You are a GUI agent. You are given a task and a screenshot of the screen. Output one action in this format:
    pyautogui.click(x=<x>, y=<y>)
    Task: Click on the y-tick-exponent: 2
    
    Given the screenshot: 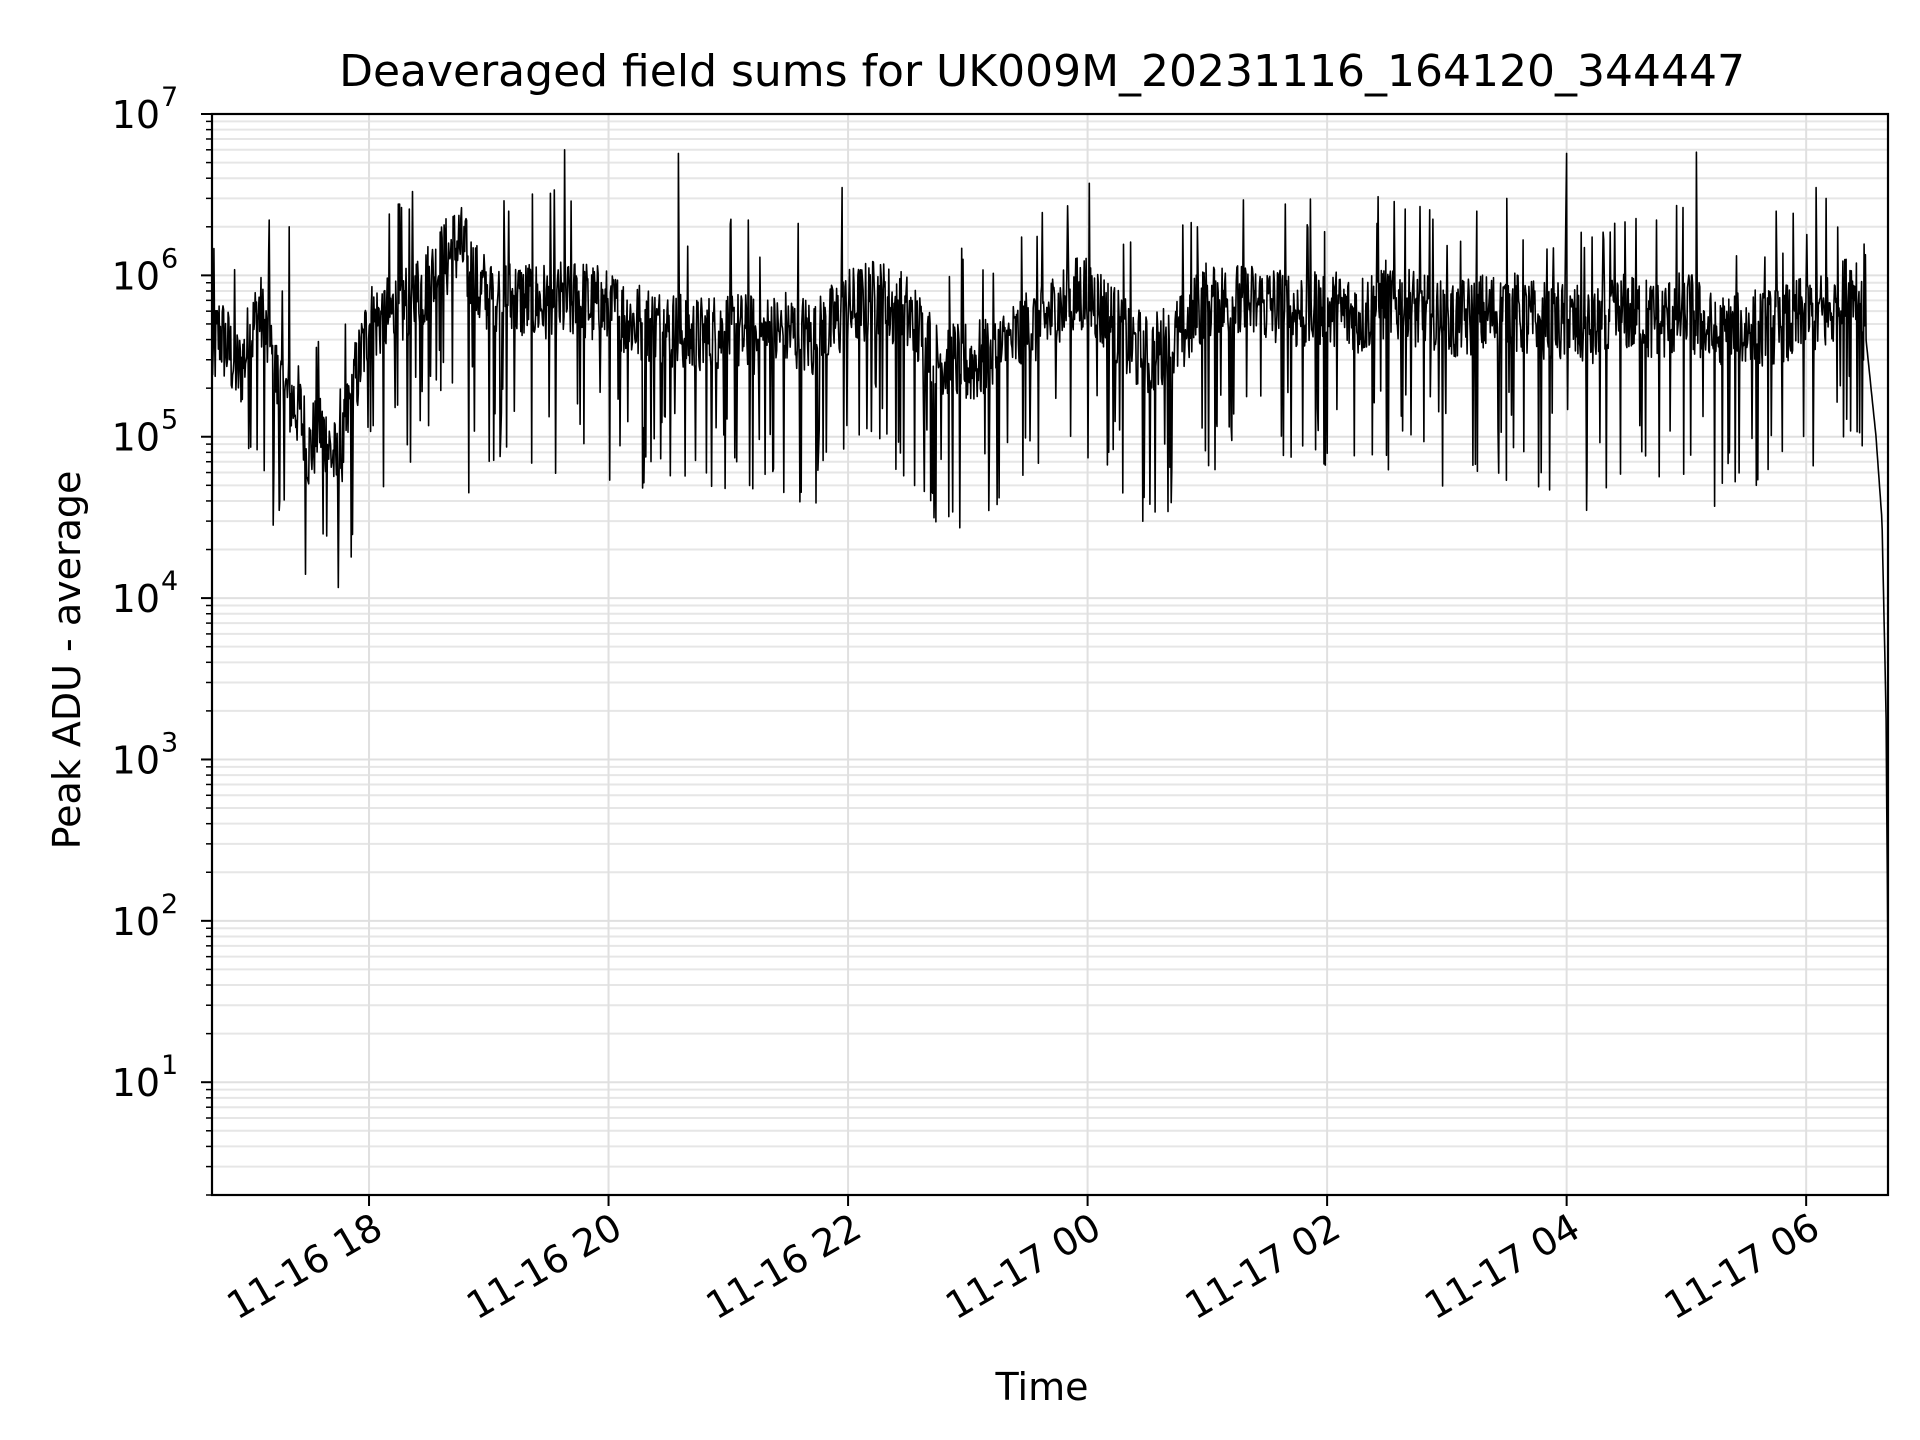 What is the action you would take?
    pyautogui.click(x=169, y=904)
    